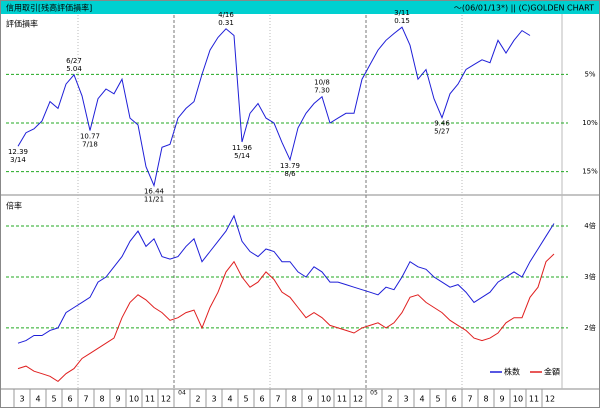 This screenshot has width=600, height=413. I want to click on legend-label: 株数, so click(512, 372).